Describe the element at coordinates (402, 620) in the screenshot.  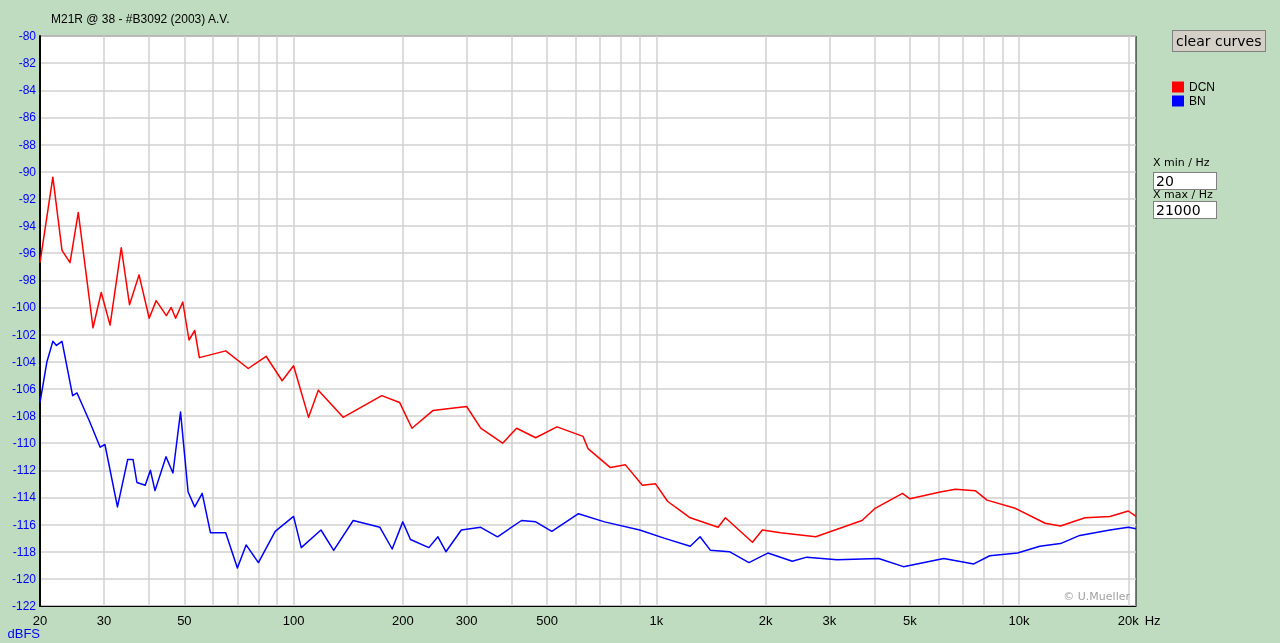
I see `x-tick-label: 200` at that location.